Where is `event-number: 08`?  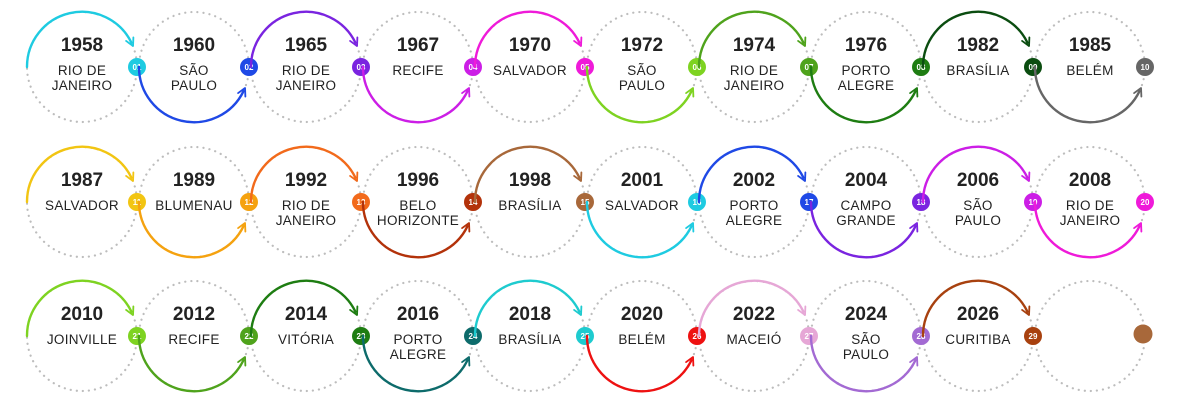 event-number: 08 is located at coordinates (921, 67).